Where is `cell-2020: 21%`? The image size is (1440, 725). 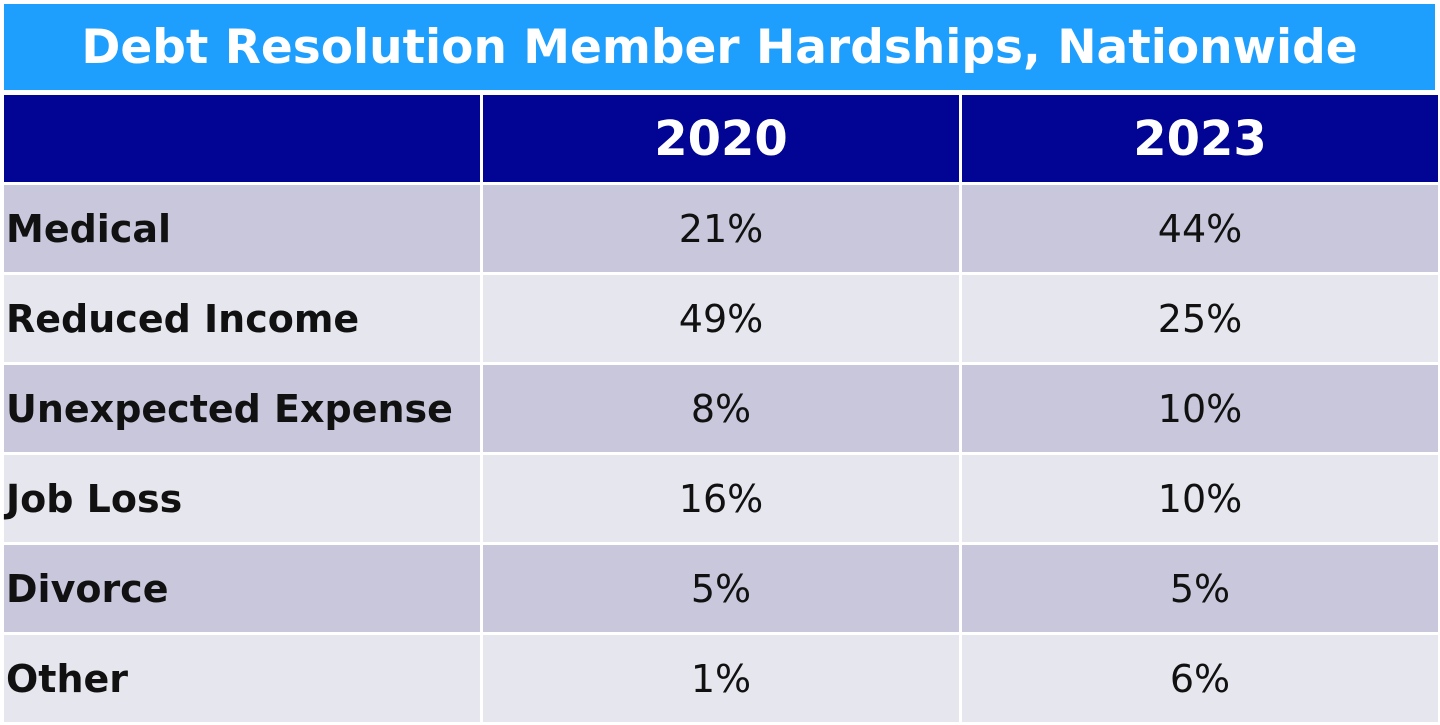
cell-2020: 21% is located at coordinates (721, 228).